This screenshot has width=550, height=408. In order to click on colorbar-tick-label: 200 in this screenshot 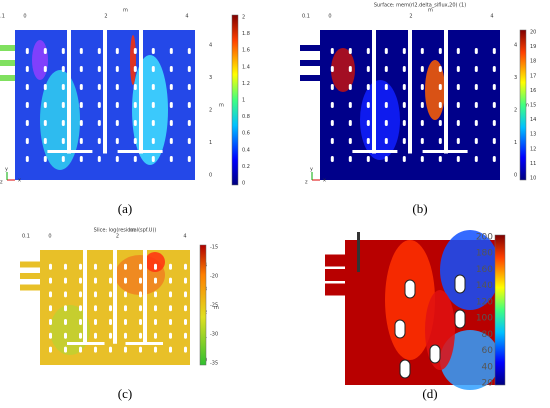, I will do `click(484, 238)`.